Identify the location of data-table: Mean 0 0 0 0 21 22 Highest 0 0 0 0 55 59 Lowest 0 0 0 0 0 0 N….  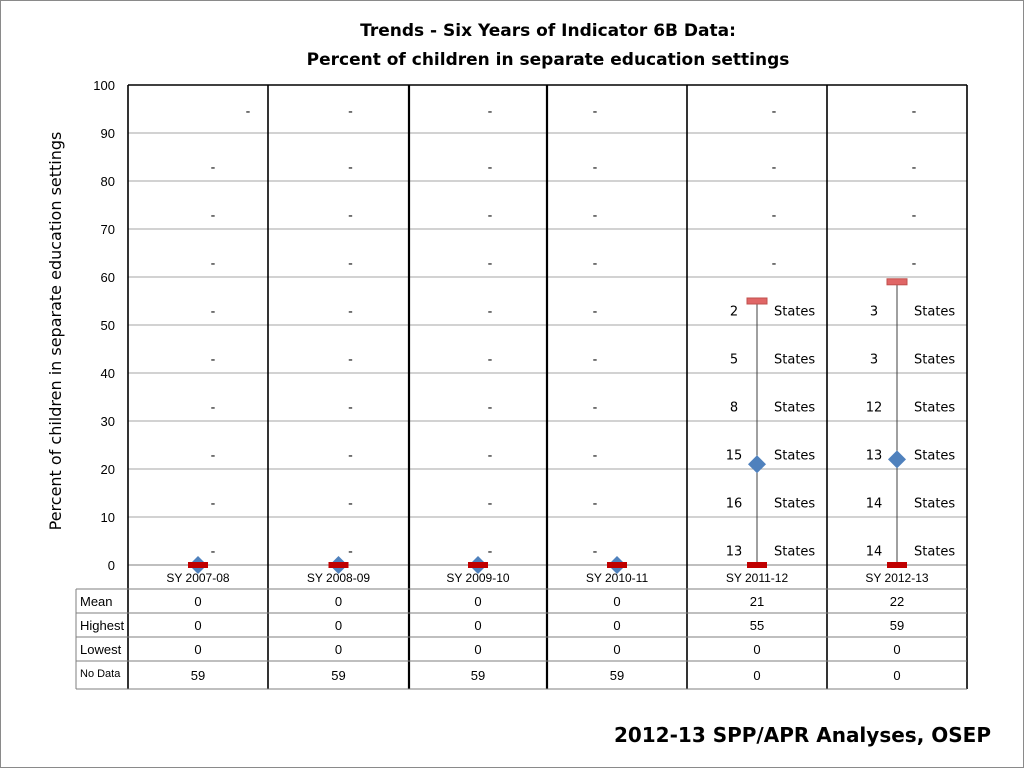
(521, 639).